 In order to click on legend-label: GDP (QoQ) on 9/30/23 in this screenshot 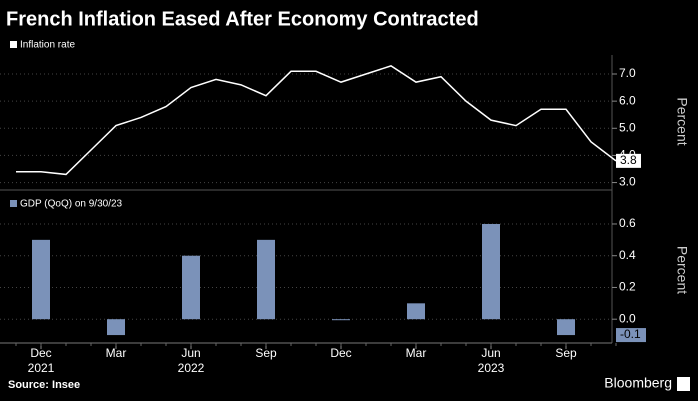, I will do `click(71, 204)`.